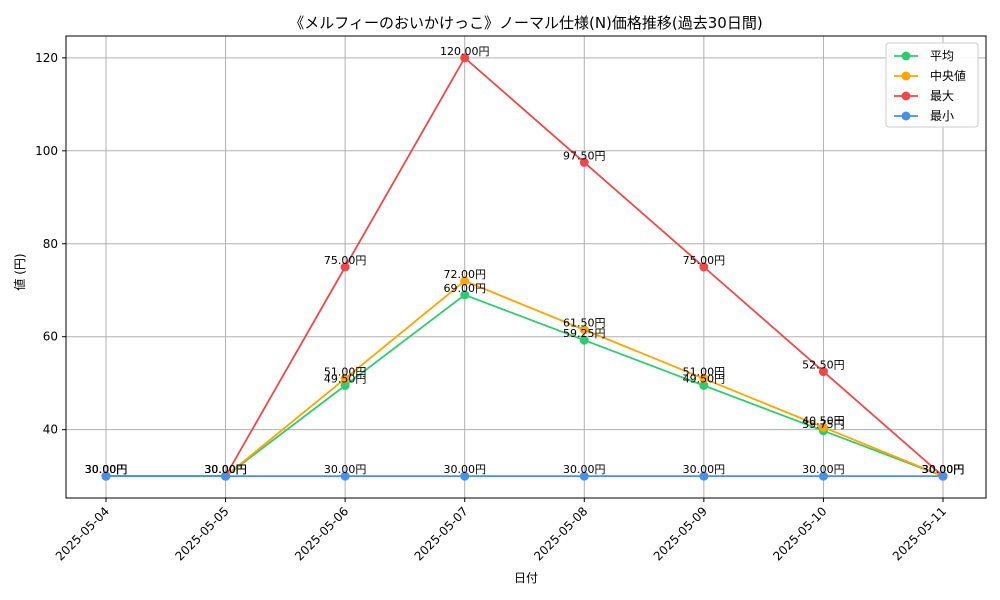  Describe the element at coordinates (321, 533) in the screenshot. I see `x-tick-label: 2025-05-06` at that location.